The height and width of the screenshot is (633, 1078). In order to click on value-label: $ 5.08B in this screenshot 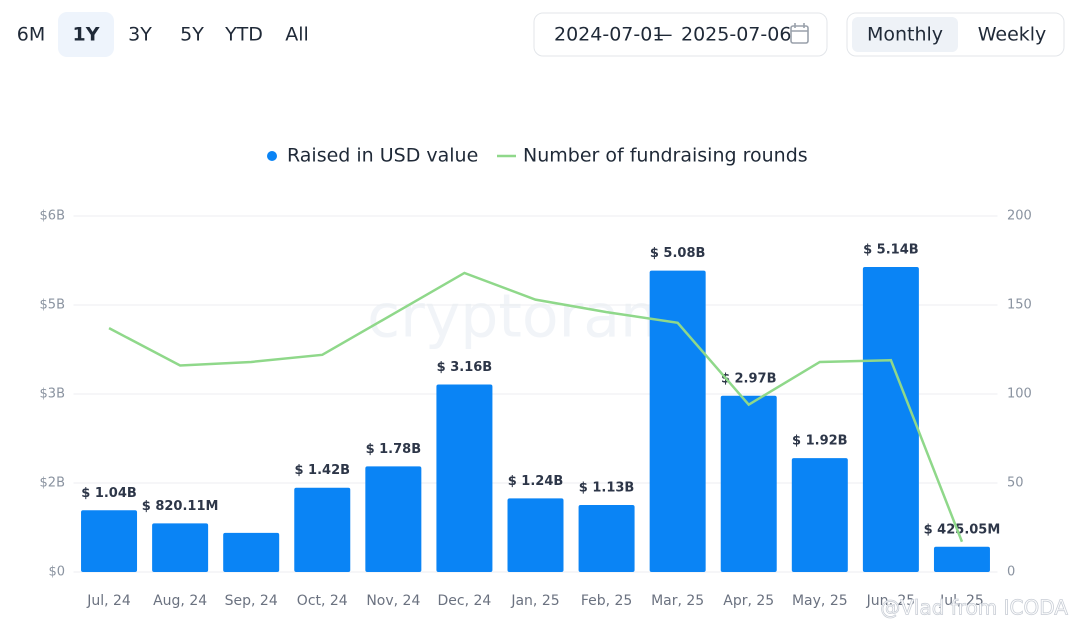, I will do `click(678, 253)`.